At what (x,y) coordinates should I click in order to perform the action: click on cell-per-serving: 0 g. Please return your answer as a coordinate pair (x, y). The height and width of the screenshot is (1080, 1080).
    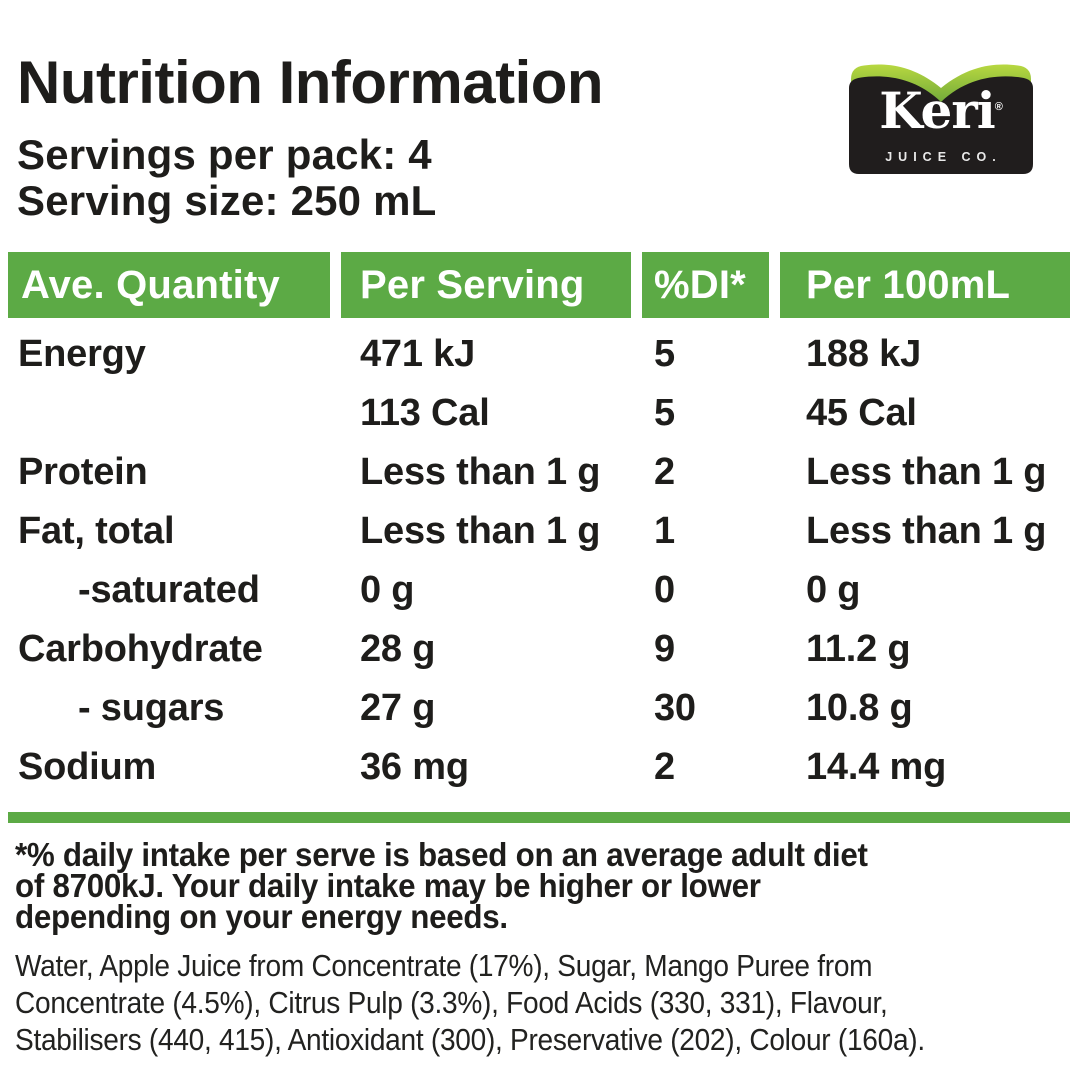
    Looking at the image, I should click on (387, 590).